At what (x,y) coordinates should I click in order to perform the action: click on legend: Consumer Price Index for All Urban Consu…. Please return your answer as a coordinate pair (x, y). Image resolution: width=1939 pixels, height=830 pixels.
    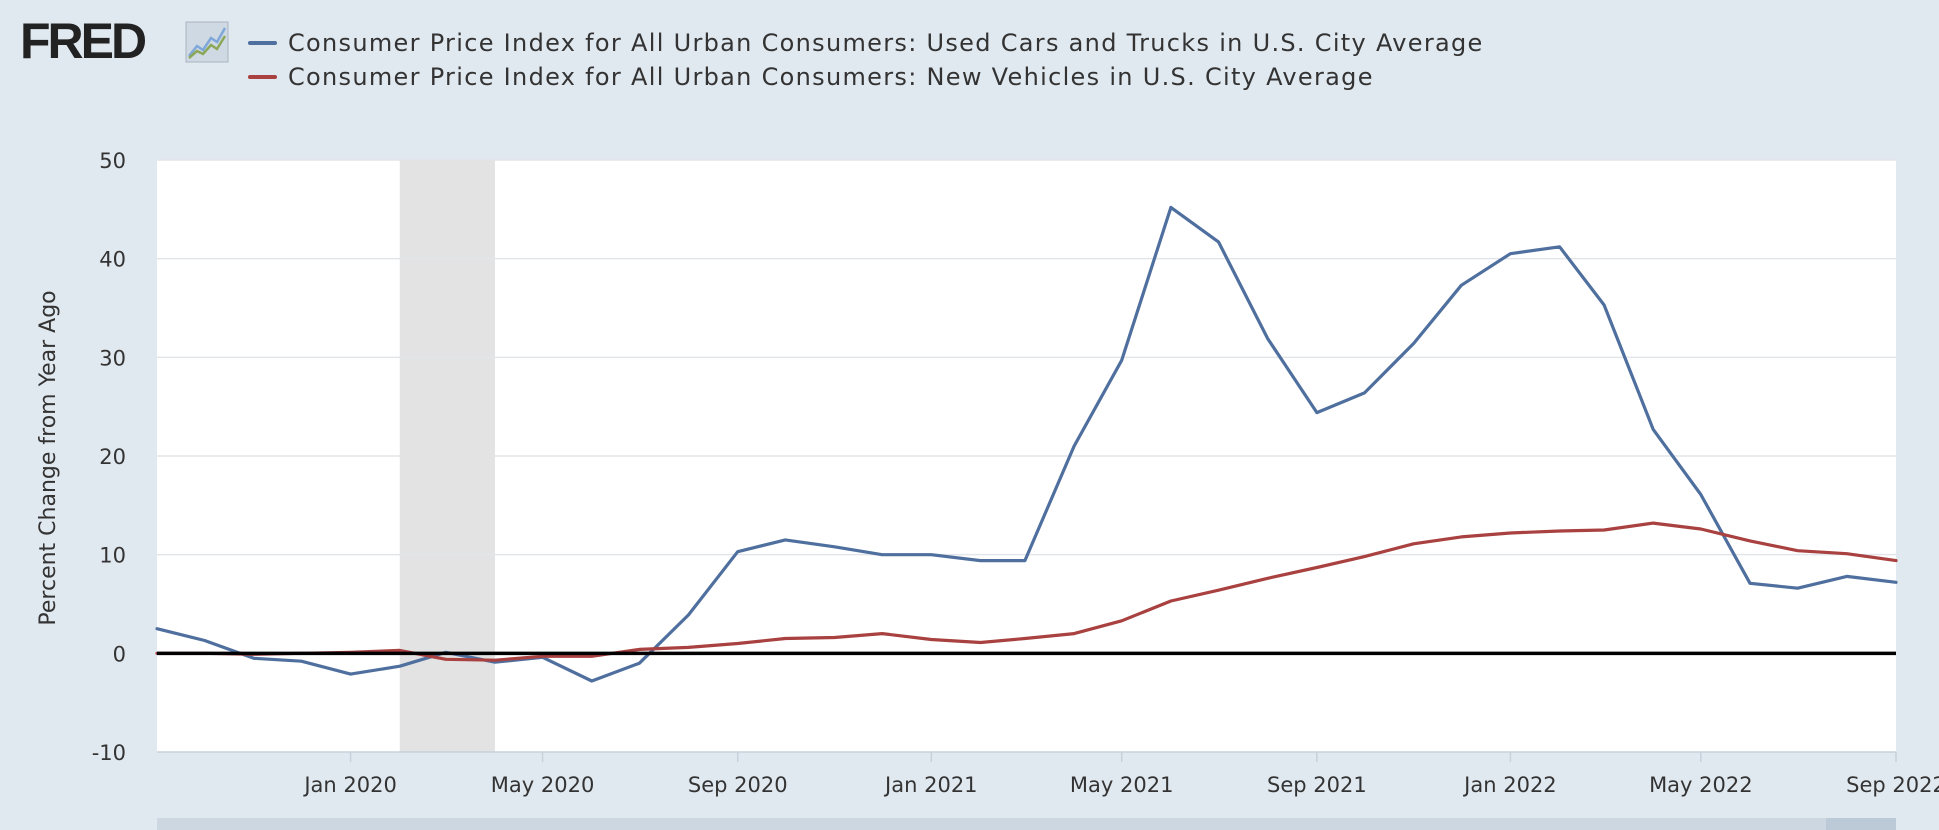
    Looking at the image, I should click on (866, 60).